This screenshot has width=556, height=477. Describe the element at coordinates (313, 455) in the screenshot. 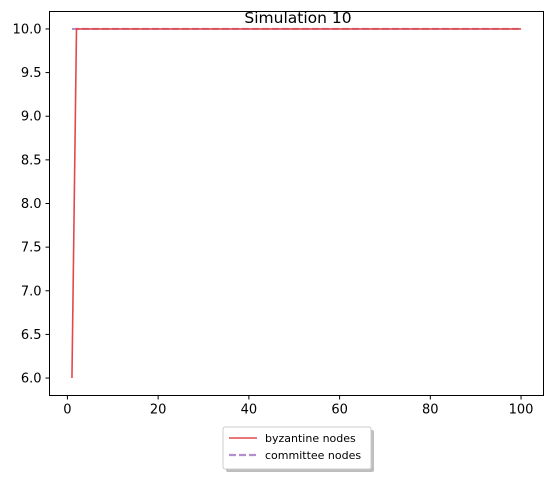

I see `legend-label-committee: committee nodes` at that location.